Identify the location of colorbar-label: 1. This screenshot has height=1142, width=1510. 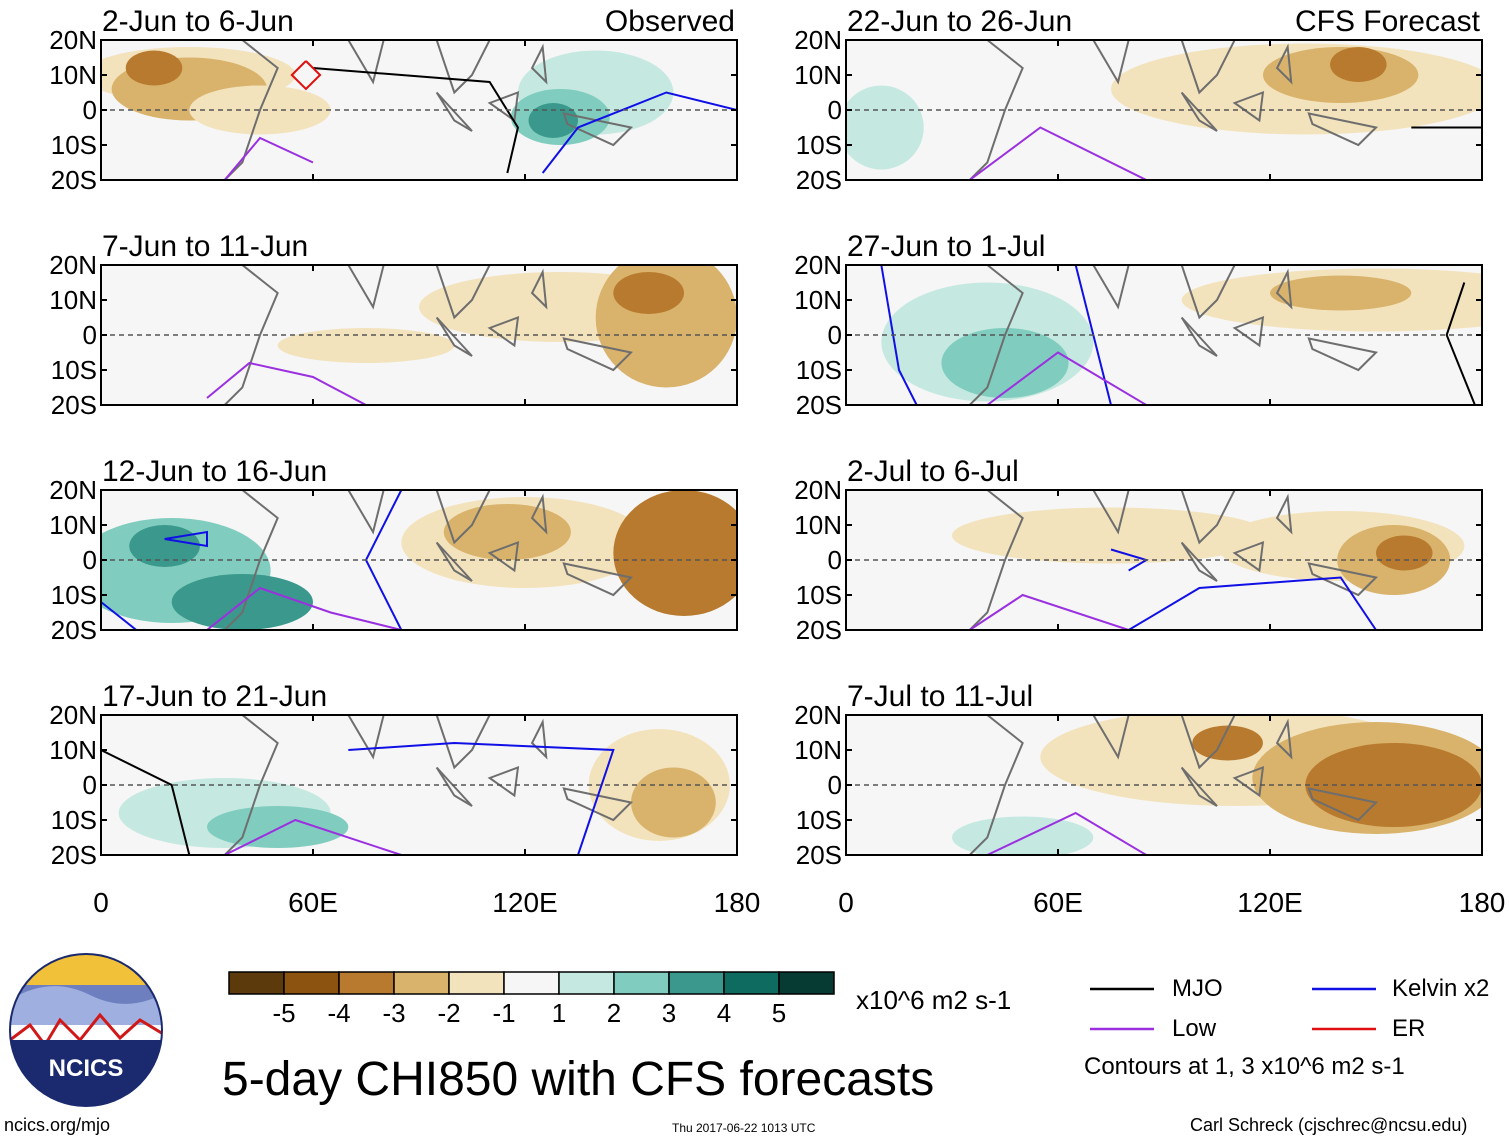
(559, 1013).